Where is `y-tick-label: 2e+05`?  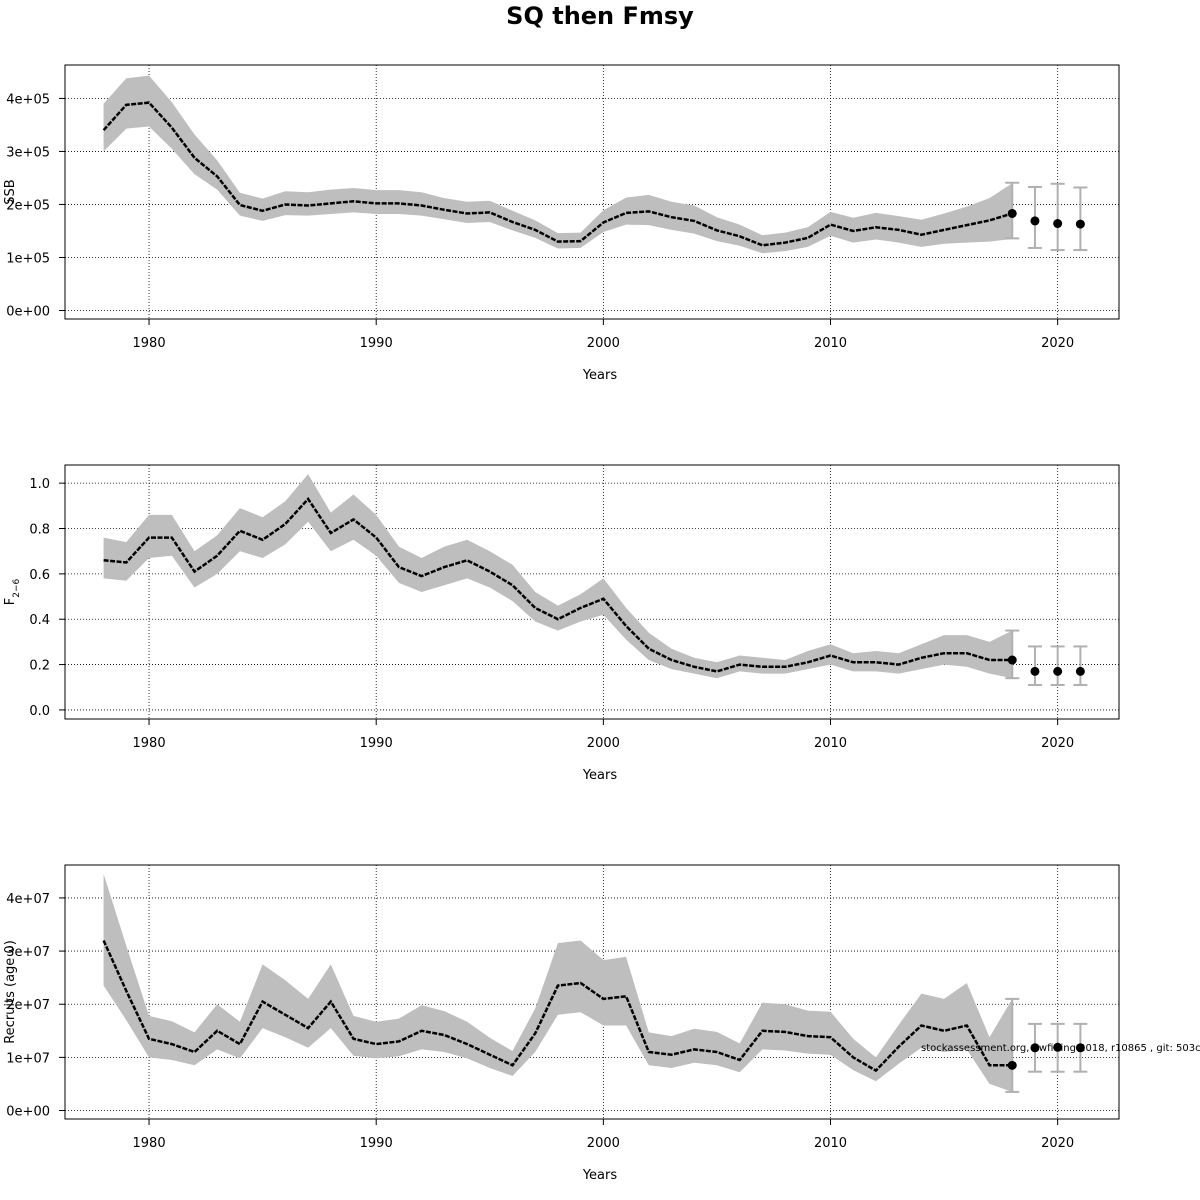 y-tick-label: 2e+05 is located at coordinates (28, 205).